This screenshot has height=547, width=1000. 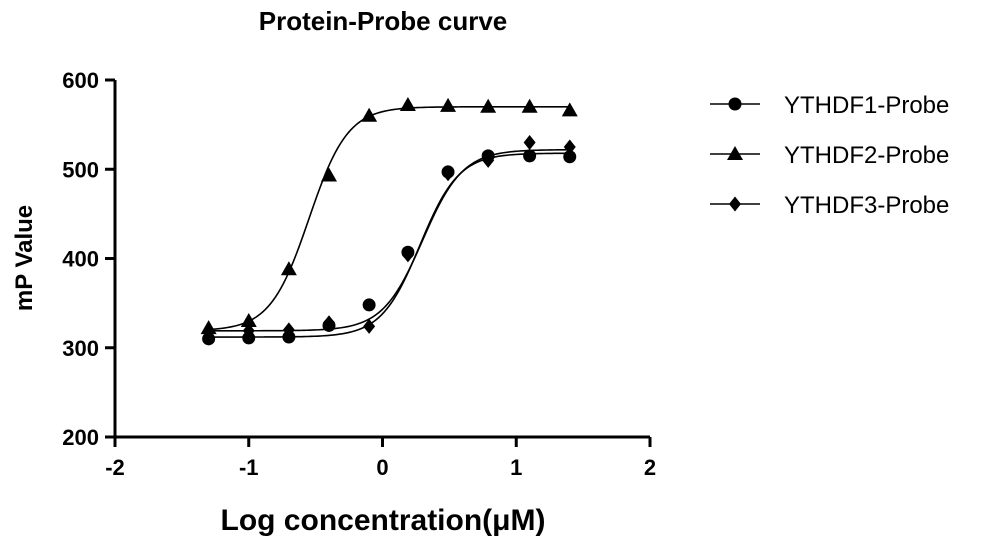 What do you see at coordinates (530, 142) in the screenshot?
I see `data-point-diamond` at bounding box center [530, 142].